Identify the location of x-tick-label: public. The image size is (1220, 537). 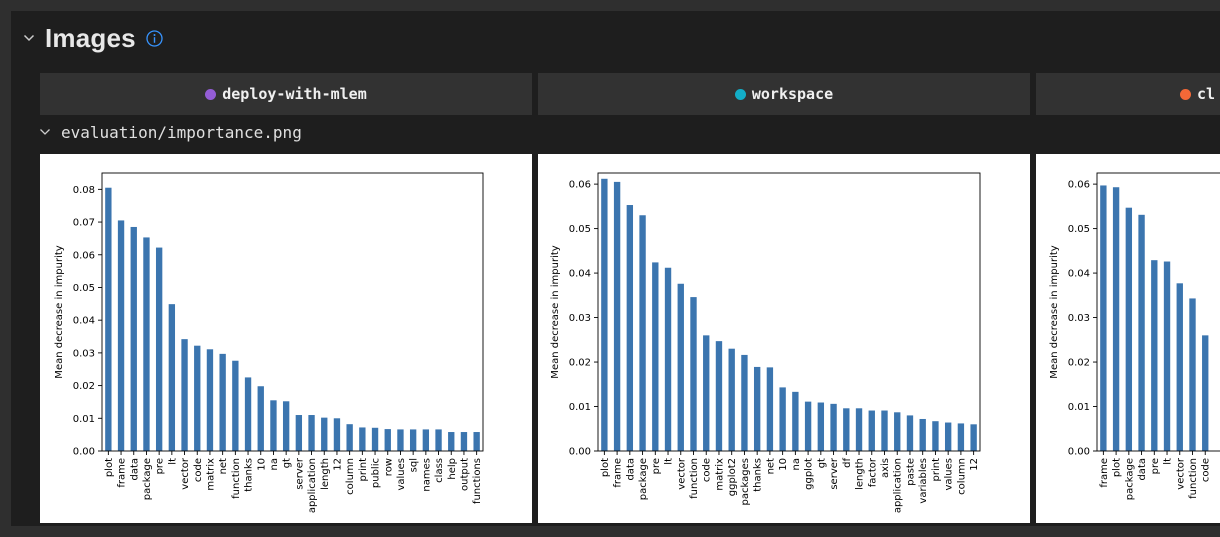
(376, 473).